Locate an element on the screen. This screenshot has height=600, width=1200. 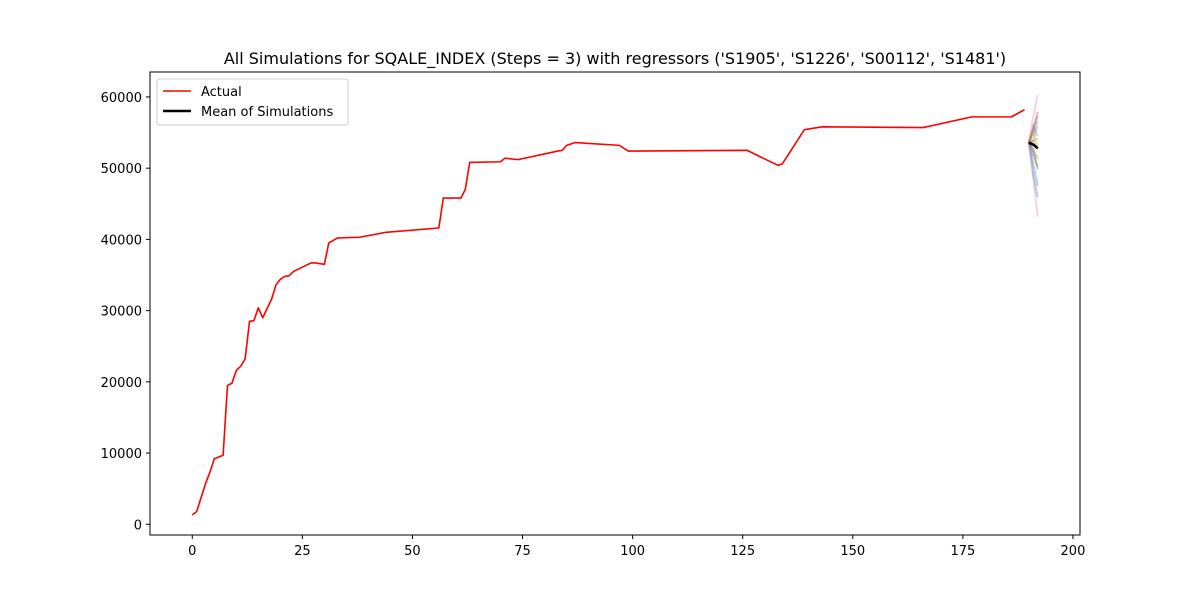
x-tick-label: 100 is located at coordinates (632, 551).